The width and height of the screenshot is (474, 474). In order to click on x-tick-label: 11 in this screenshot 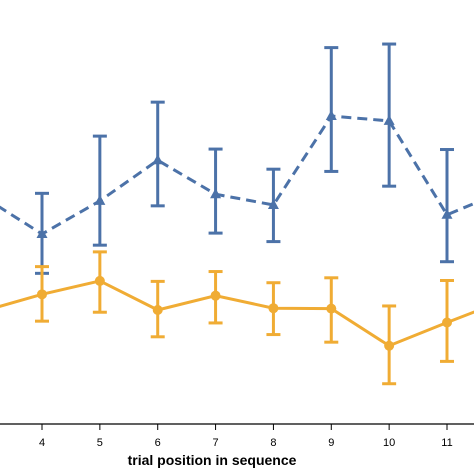, I will do `click(446, 443)`.